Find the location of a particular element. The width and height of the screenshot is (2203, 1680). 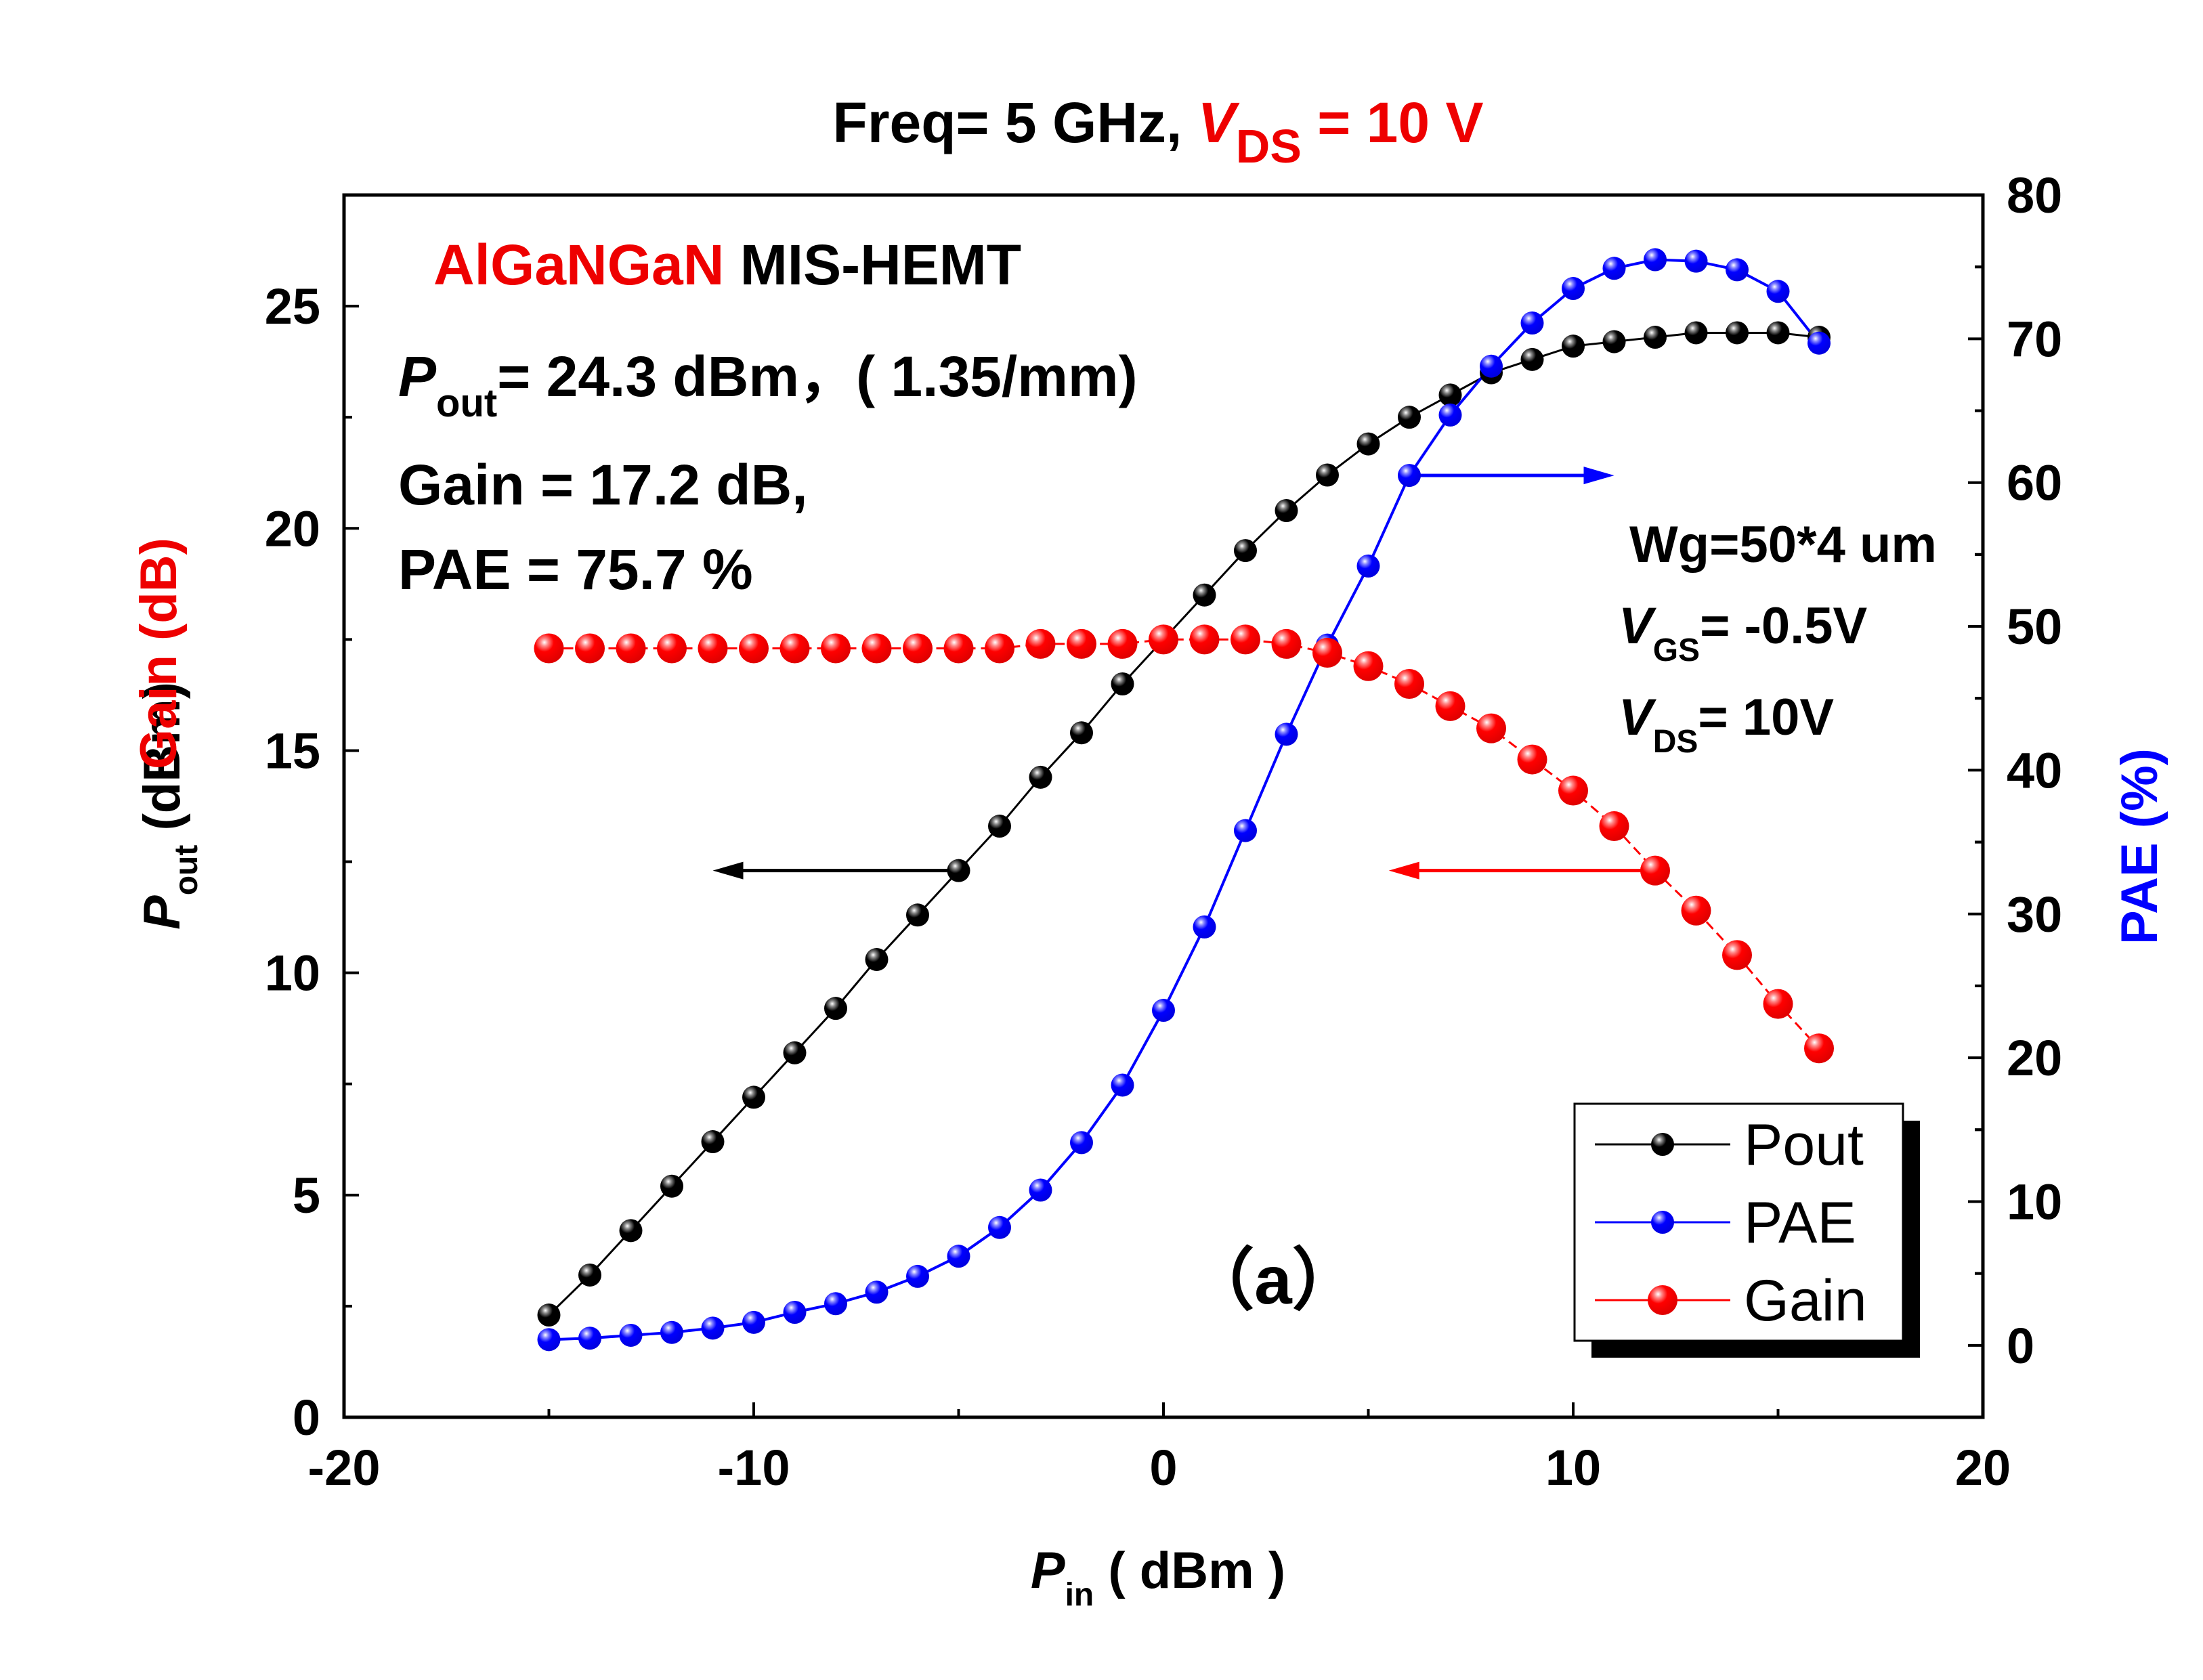

pae-annotation: PAE = 75.7 % is located at coordinates (575, 569).